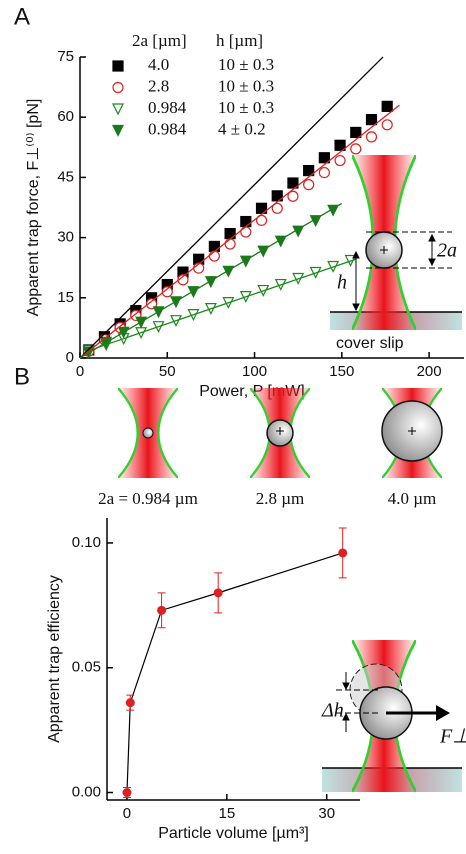  What do you see at coordinates (239, 40) in the screenshot?
I see `legend-header: h [µm]` at bounding box center [239, 40].